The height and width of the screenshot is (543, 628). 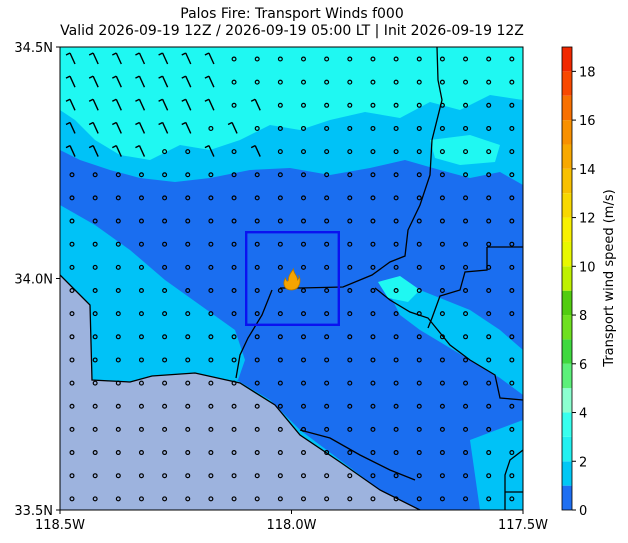 What do you see at coordinates (292, 278) in the screenshot?
I see `analysis-box` at bounding box center [292, 278].